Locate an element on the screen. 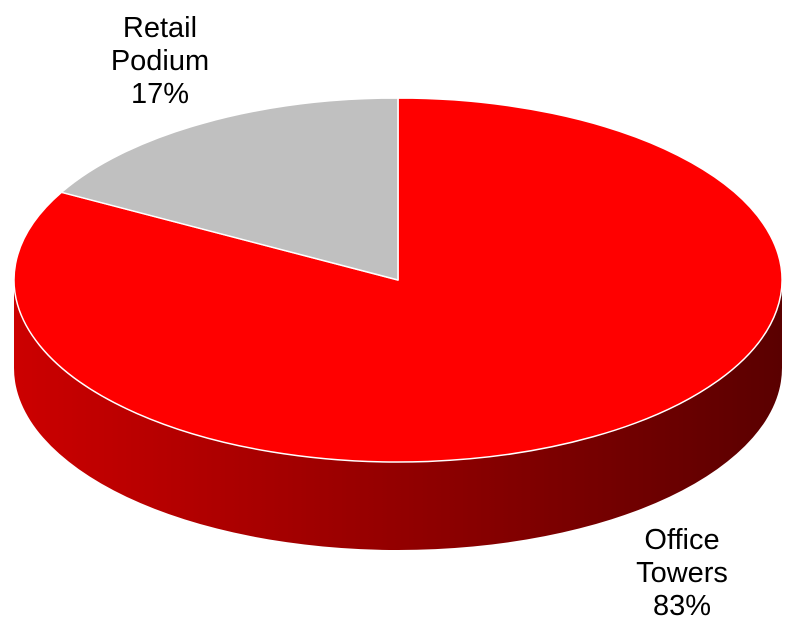 The height and width of the screenshot is (640, 789). slice-label-retail-podium: Retail Podium 17% is located at coordinates (160, 61).